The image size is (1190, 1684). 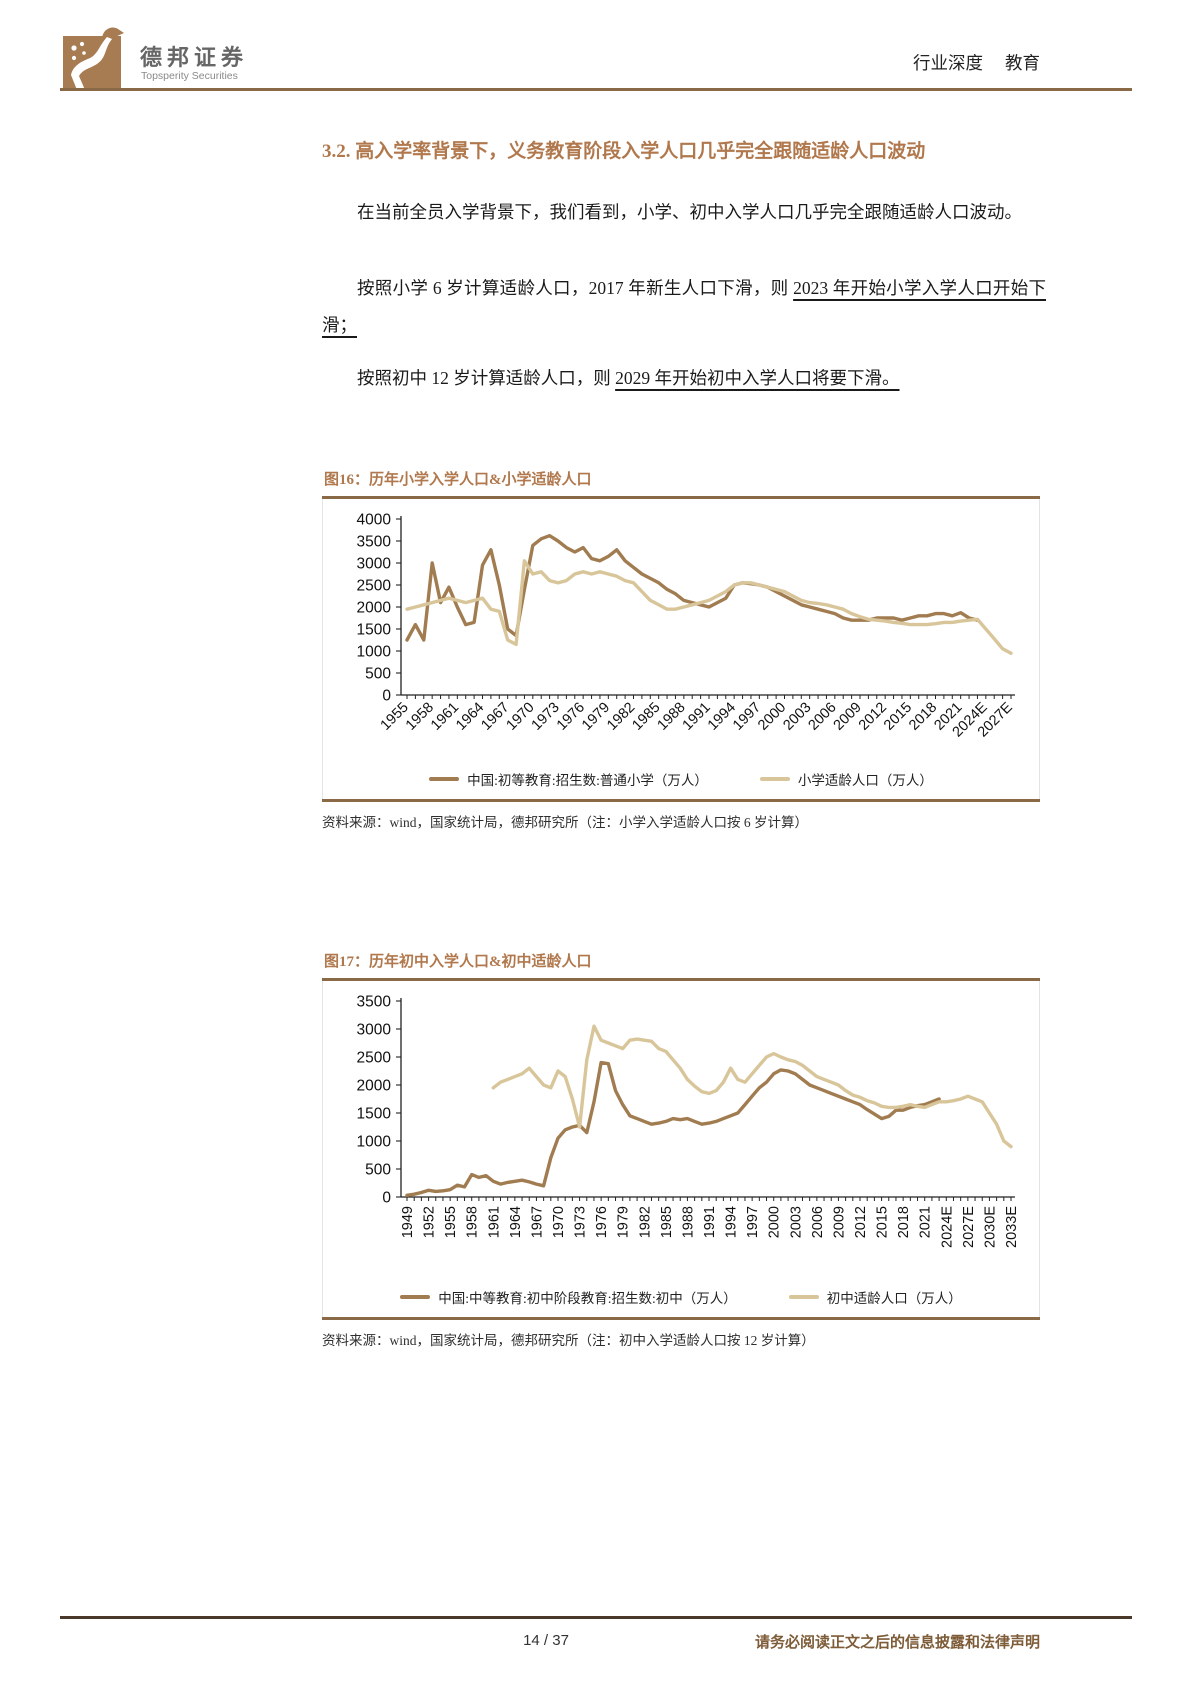 What do you see at coordinates (374, 520) in the screenshot?
I see `svg-text: 4000` at bounding box center [374, 520].